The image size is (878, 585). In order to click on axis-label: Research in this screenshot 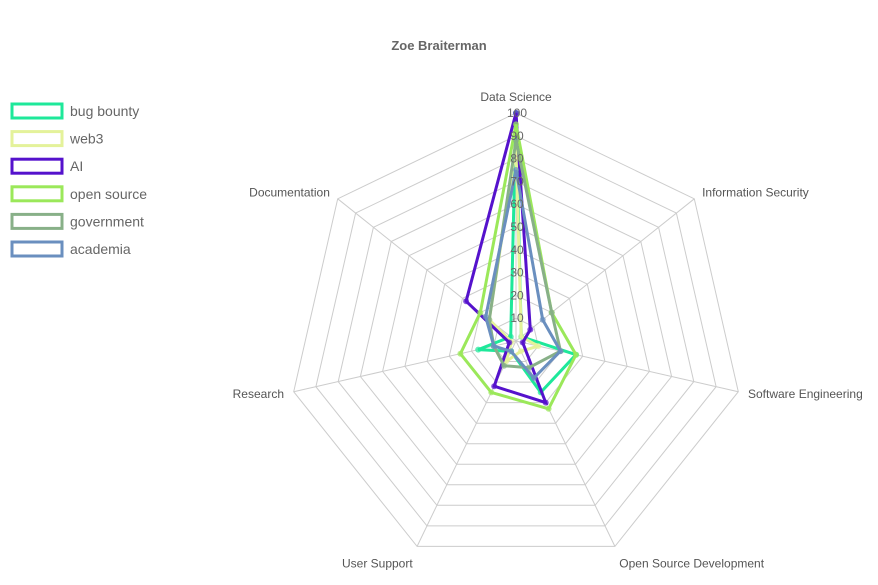, I will do `click(258, 394)`.